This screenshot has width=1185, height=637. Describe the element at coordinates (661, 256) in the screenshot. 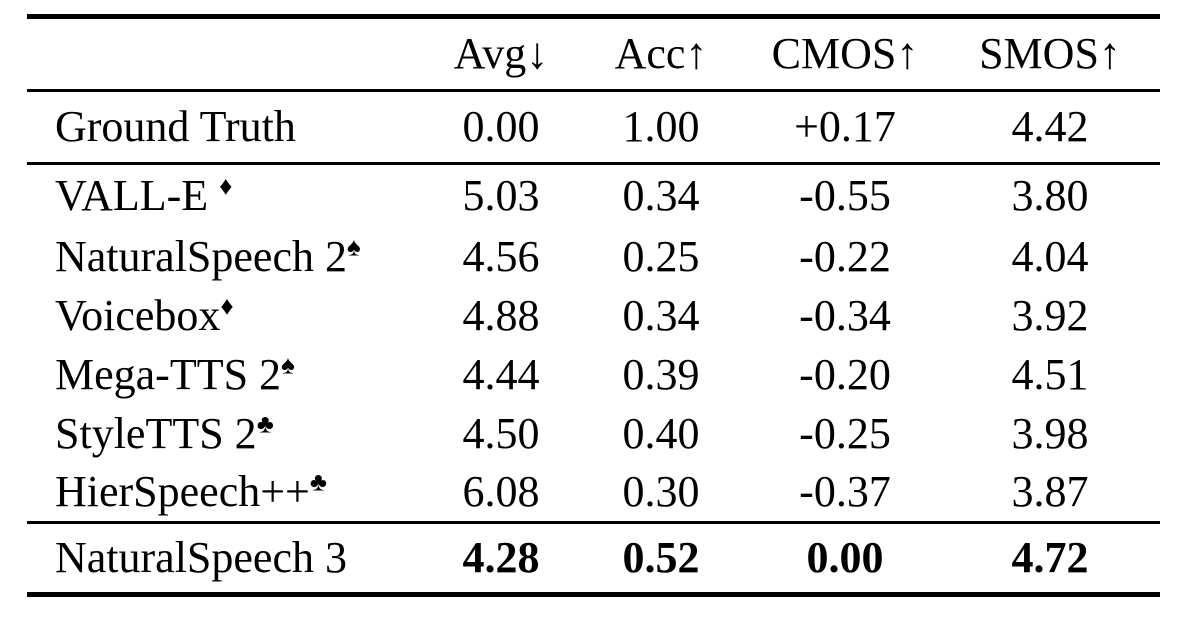

I see `acc-value: 0.25` at that location.